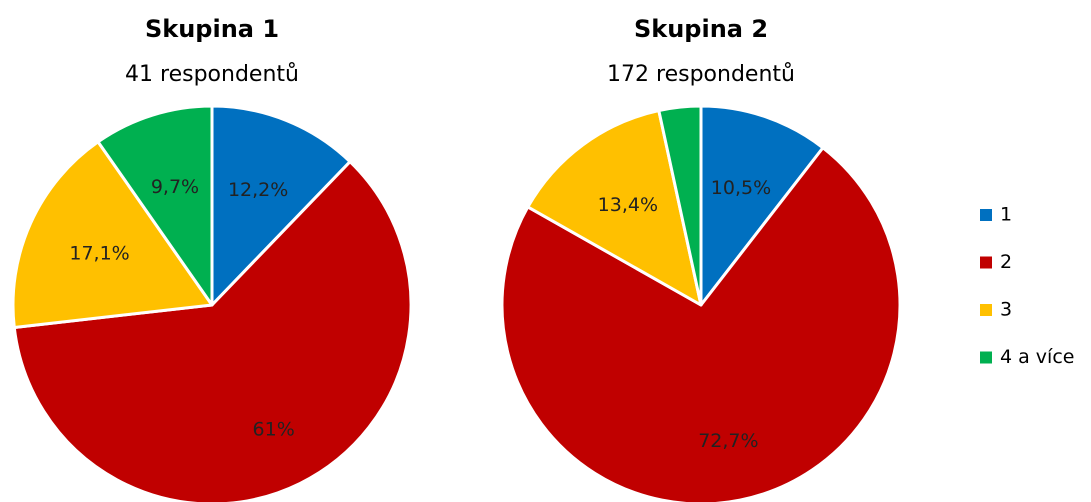  I want to click on legend-label: 1, so click(1006, 215).